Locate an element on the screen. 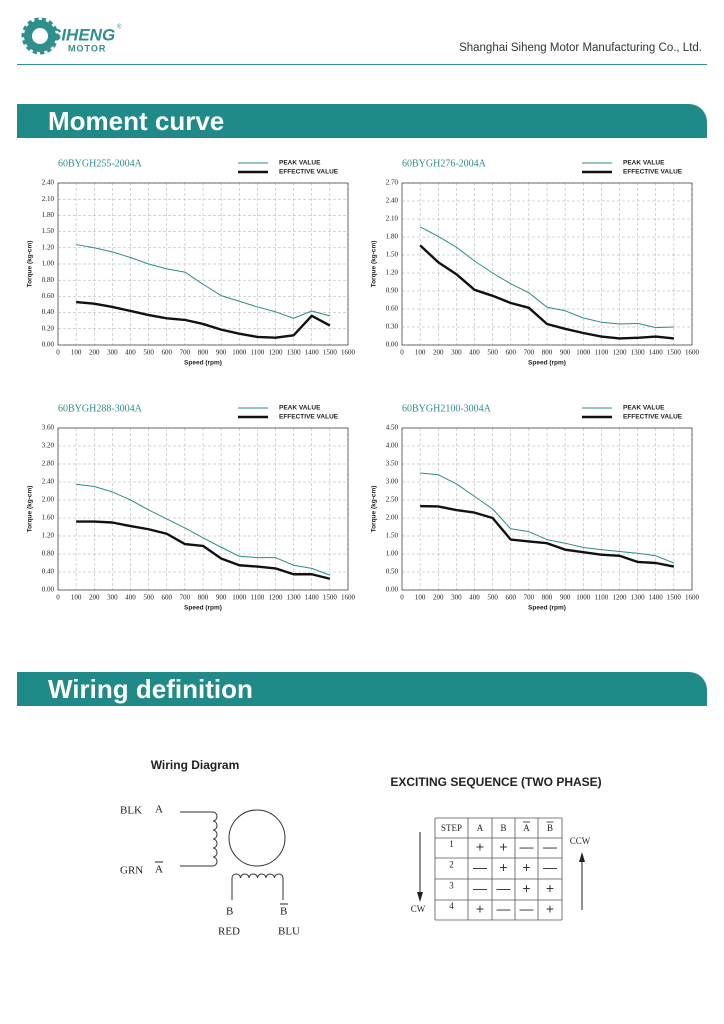  x-axis-label: Speed (rpm) is located at coordinates (547, 363).